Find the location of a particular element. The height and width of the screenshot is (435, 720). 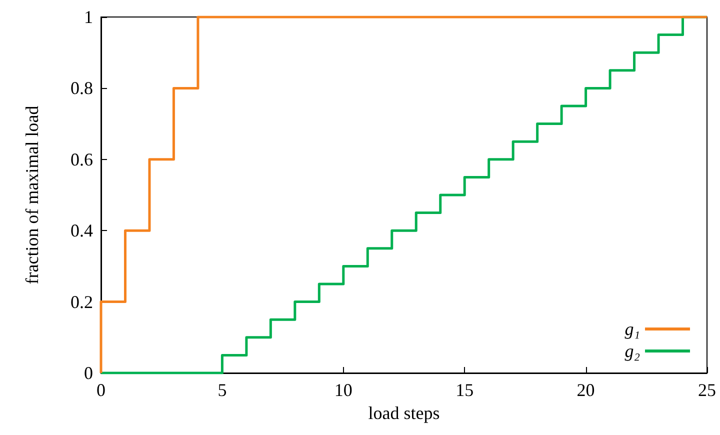

legend-label: g₂ is located at coordinates (632, 351).